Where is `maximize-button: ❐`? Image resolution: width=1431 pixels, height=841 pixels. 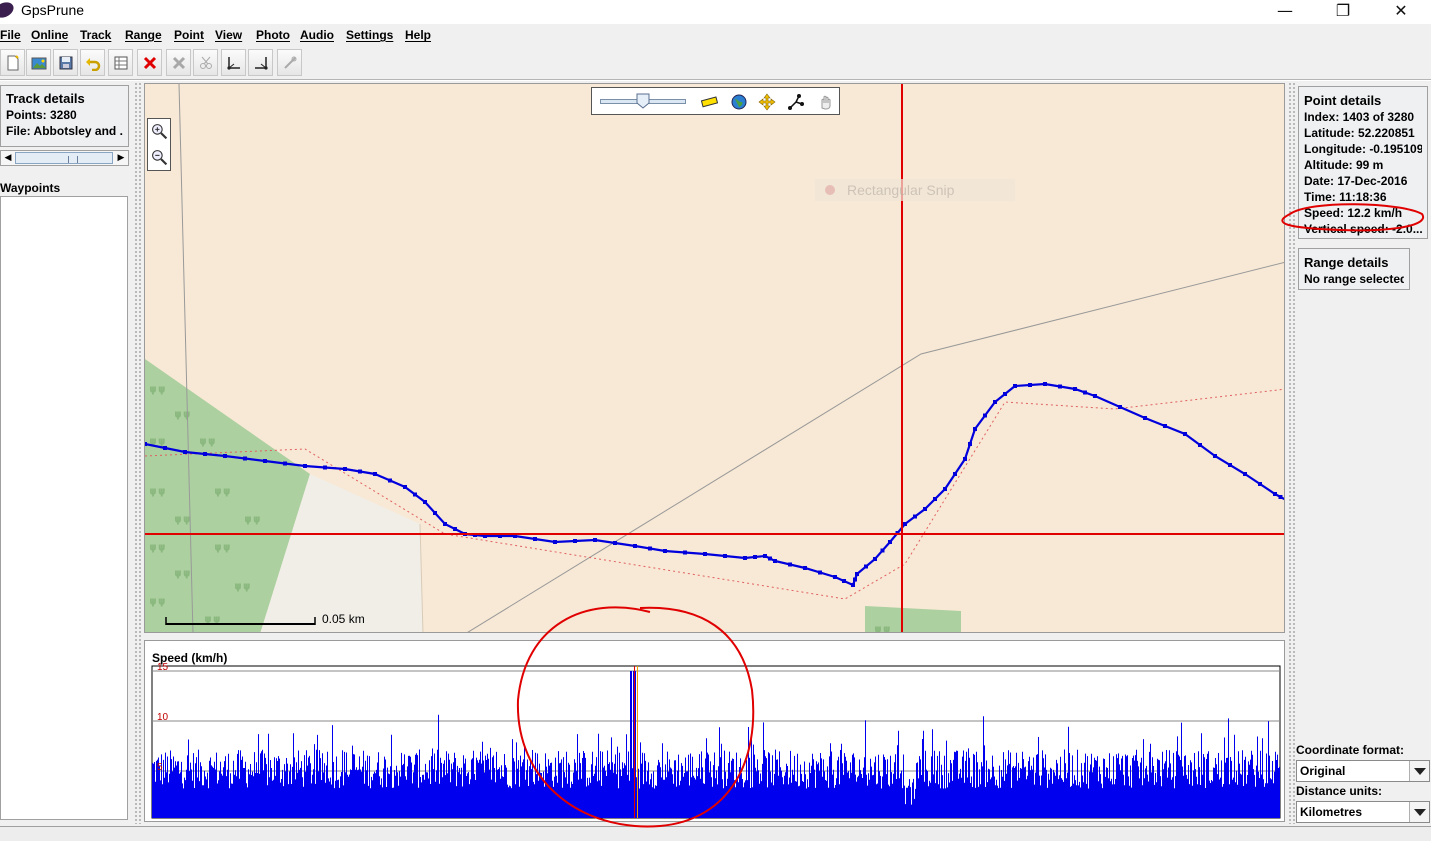 maximize-button: ❐ is located at coordinates (1343, 10).